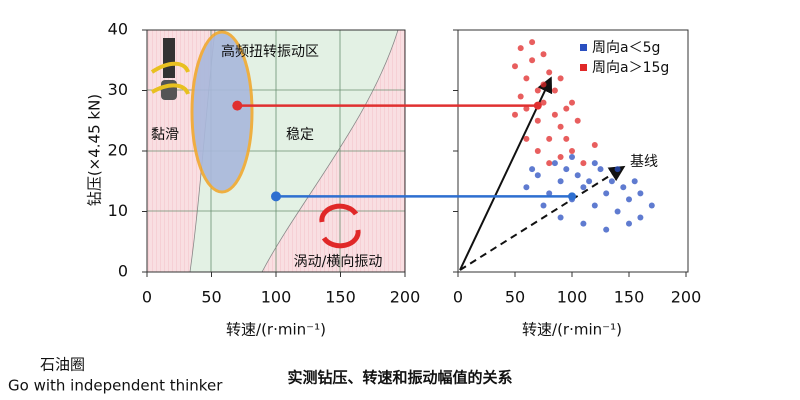 This screenshot has width=800, height=400. Describe the element at coordinates (644, 161) in the screenshot. I see `annotation: 基线` at that location.